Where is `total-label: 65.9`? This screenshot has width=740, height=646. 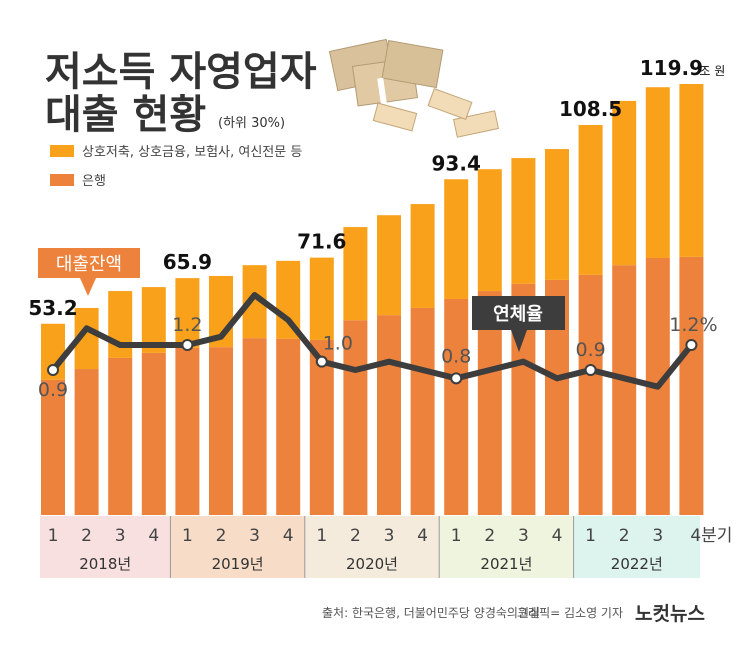 total-label: 65.9 is located at coordinates (187, 262).